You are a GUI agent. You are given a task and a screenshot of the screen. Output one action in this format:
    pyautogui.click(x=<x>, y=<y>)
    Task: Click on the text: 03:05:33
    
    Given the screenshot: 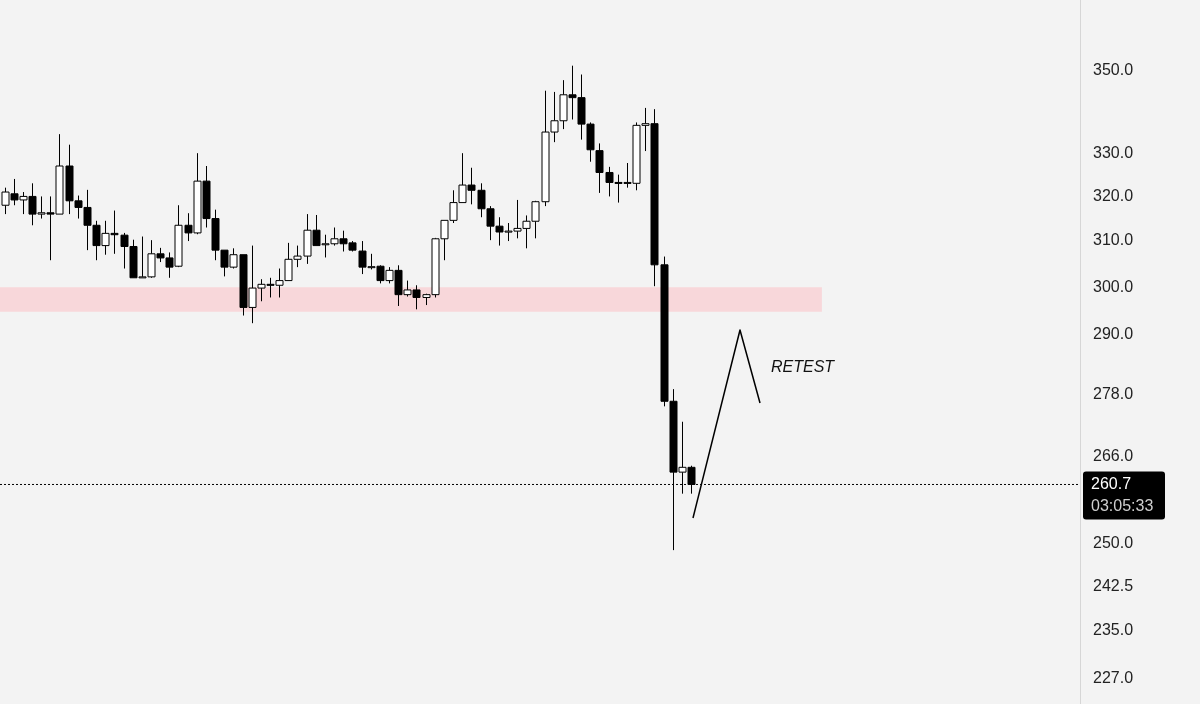 What is the action you would take?
    pyautogui.click(x=1122, y=505)
    